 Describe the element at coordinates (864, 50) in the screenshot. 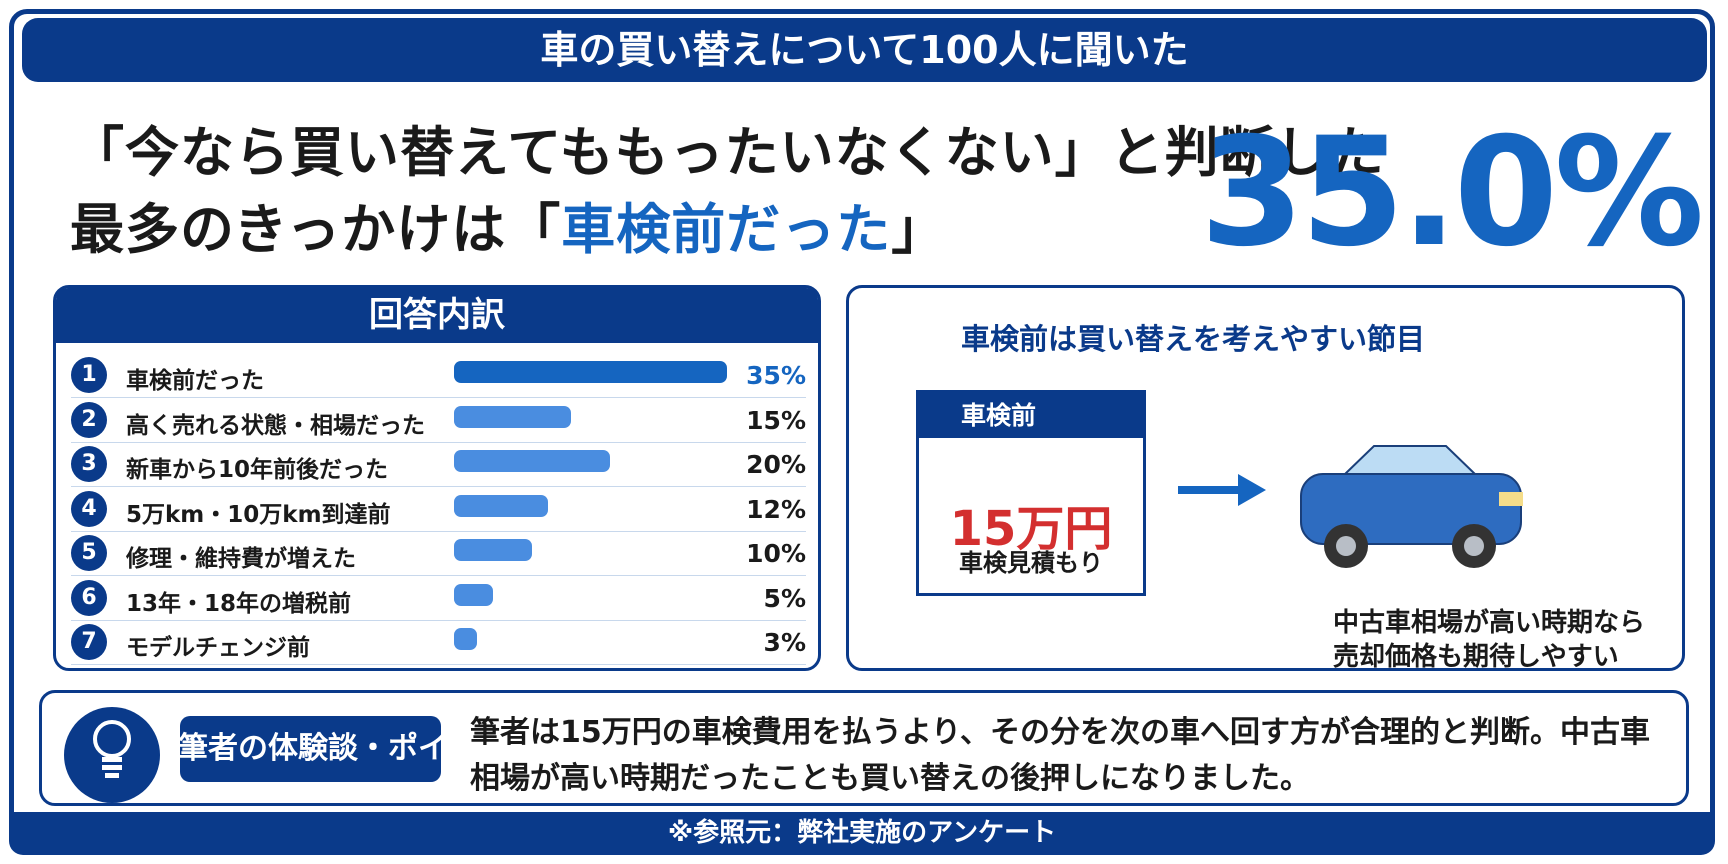

I see `banner-title: 車の買い替えについて100人に聞いた` at that location.